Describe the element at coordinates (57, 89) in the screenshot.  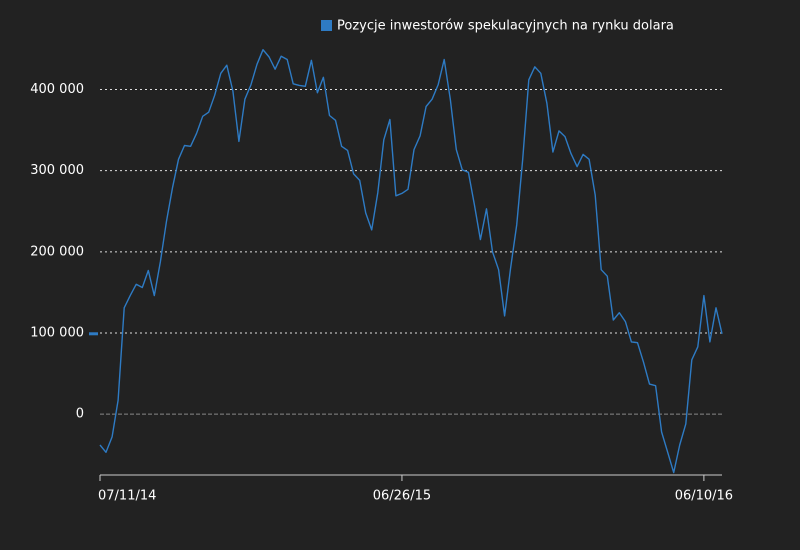
I see `y-tick-label: 400 000` at that location.